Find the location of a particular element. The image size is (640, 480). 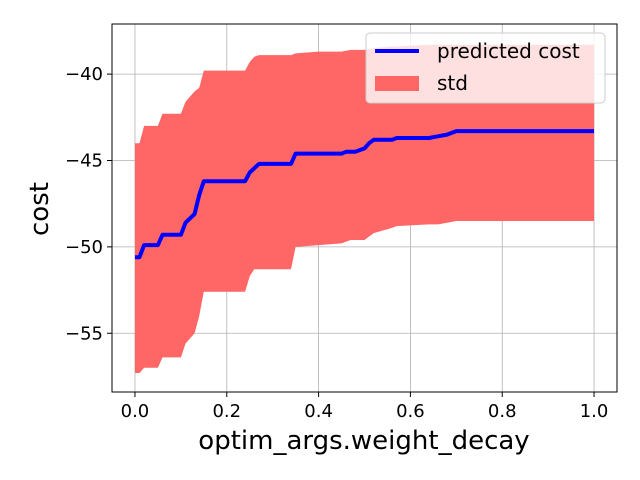

x-tick-label: 1.0 is located at coordinates (594, 411).